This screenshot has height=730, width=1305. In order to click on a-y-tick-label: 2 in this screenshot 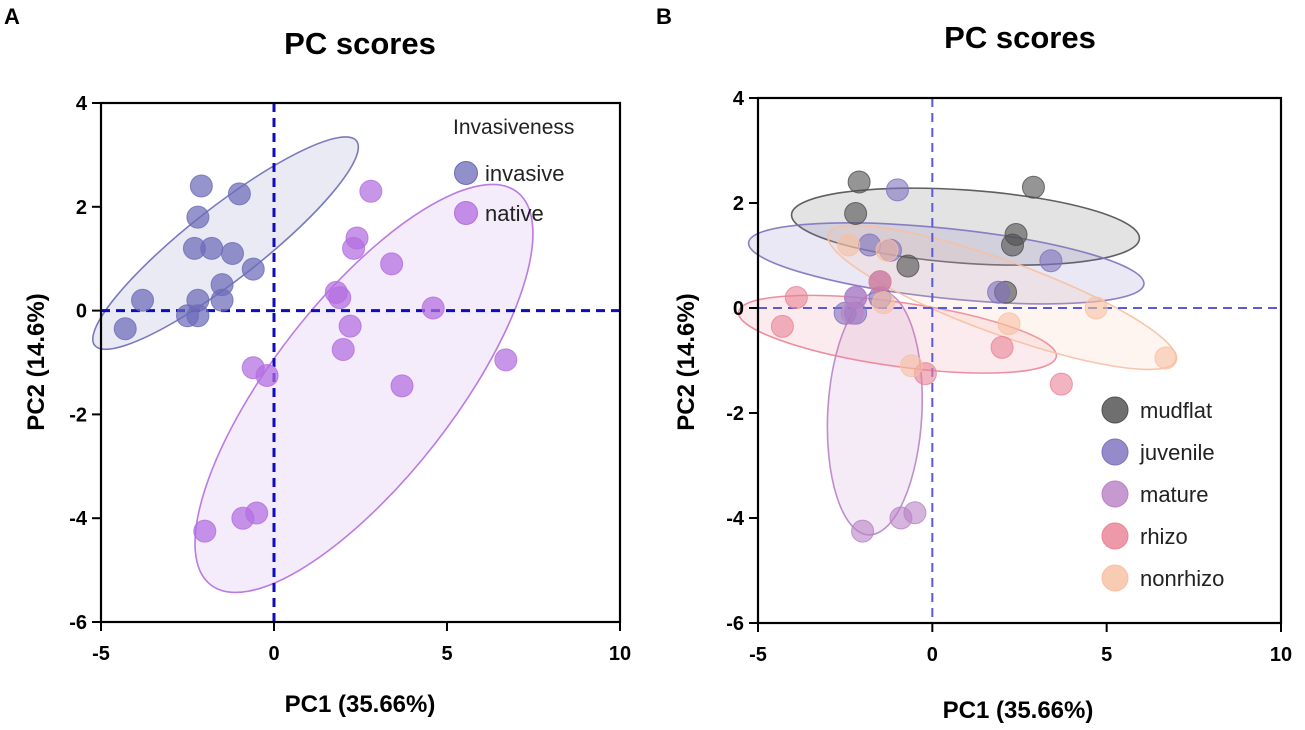, I will do `click(81, 208)`.